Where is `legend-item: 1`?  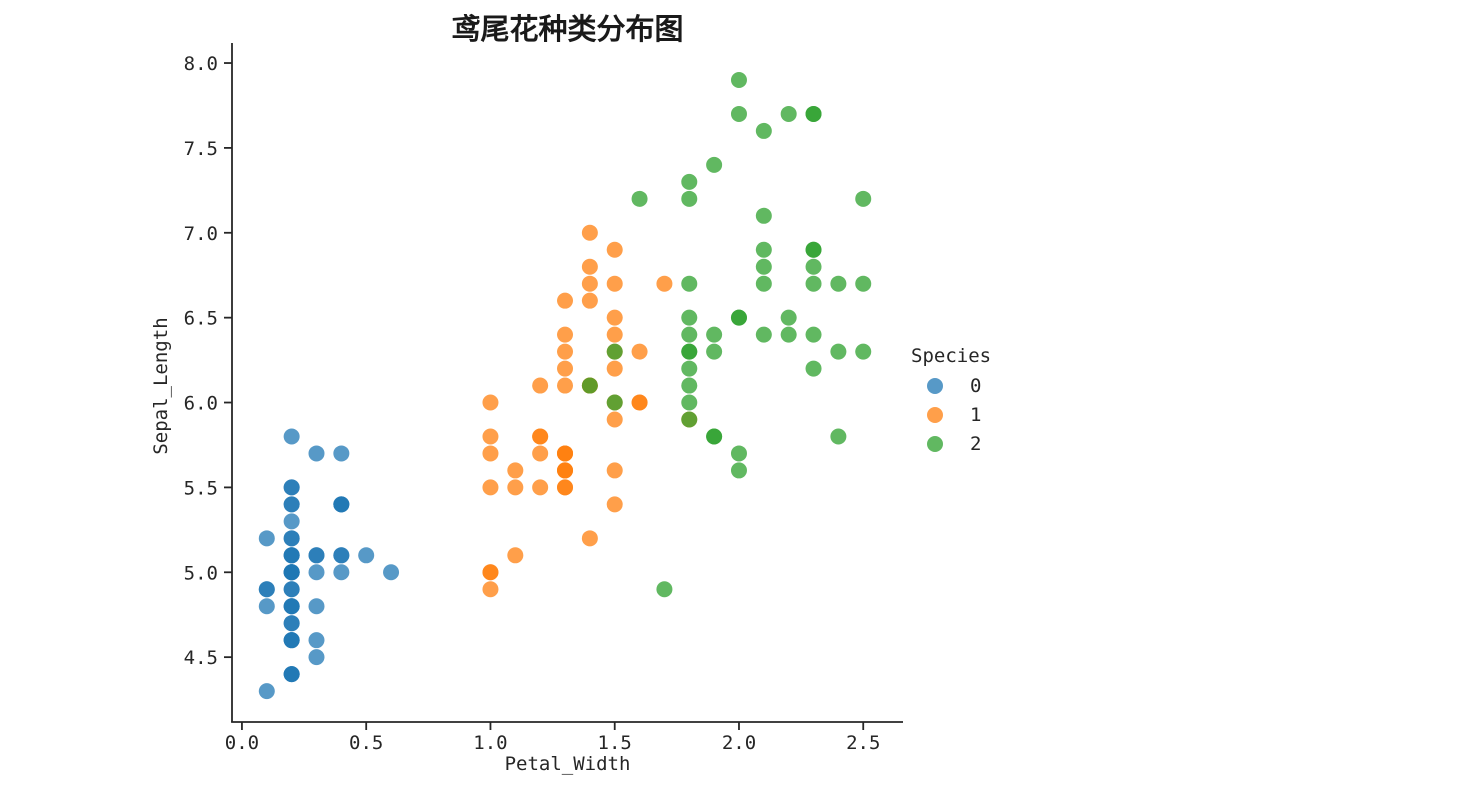
legend-item: 1 is located at coordinates (951, 414).